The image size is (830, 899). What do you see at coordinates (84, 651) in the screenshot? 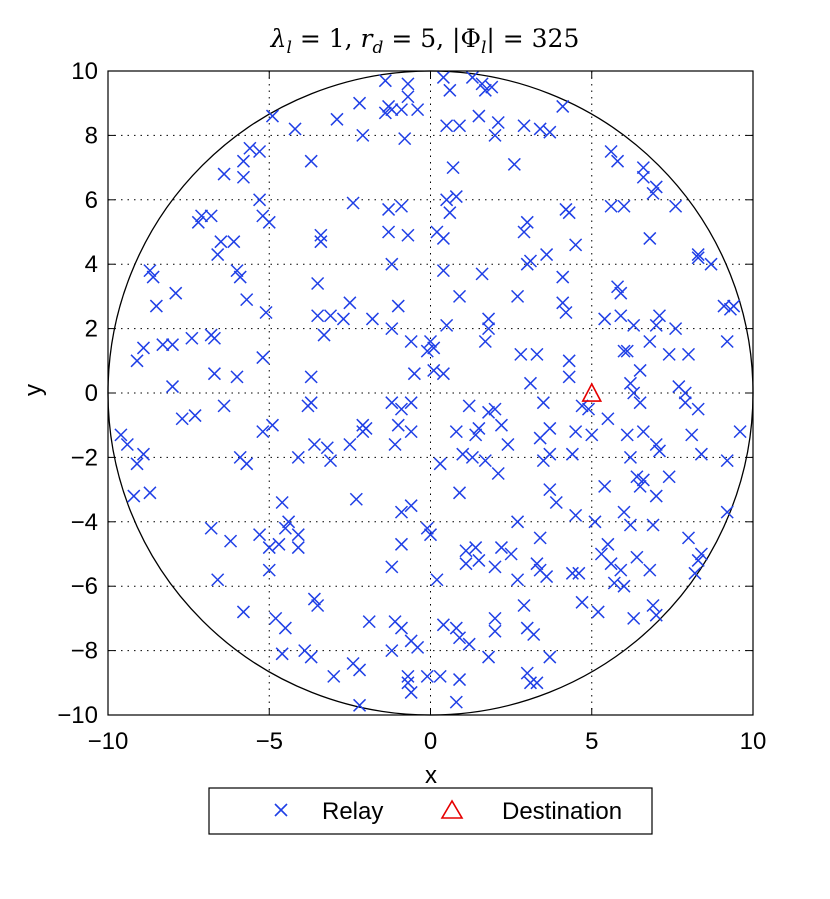
I see `y-tick-label: −8` at bounding box center [84, 651].